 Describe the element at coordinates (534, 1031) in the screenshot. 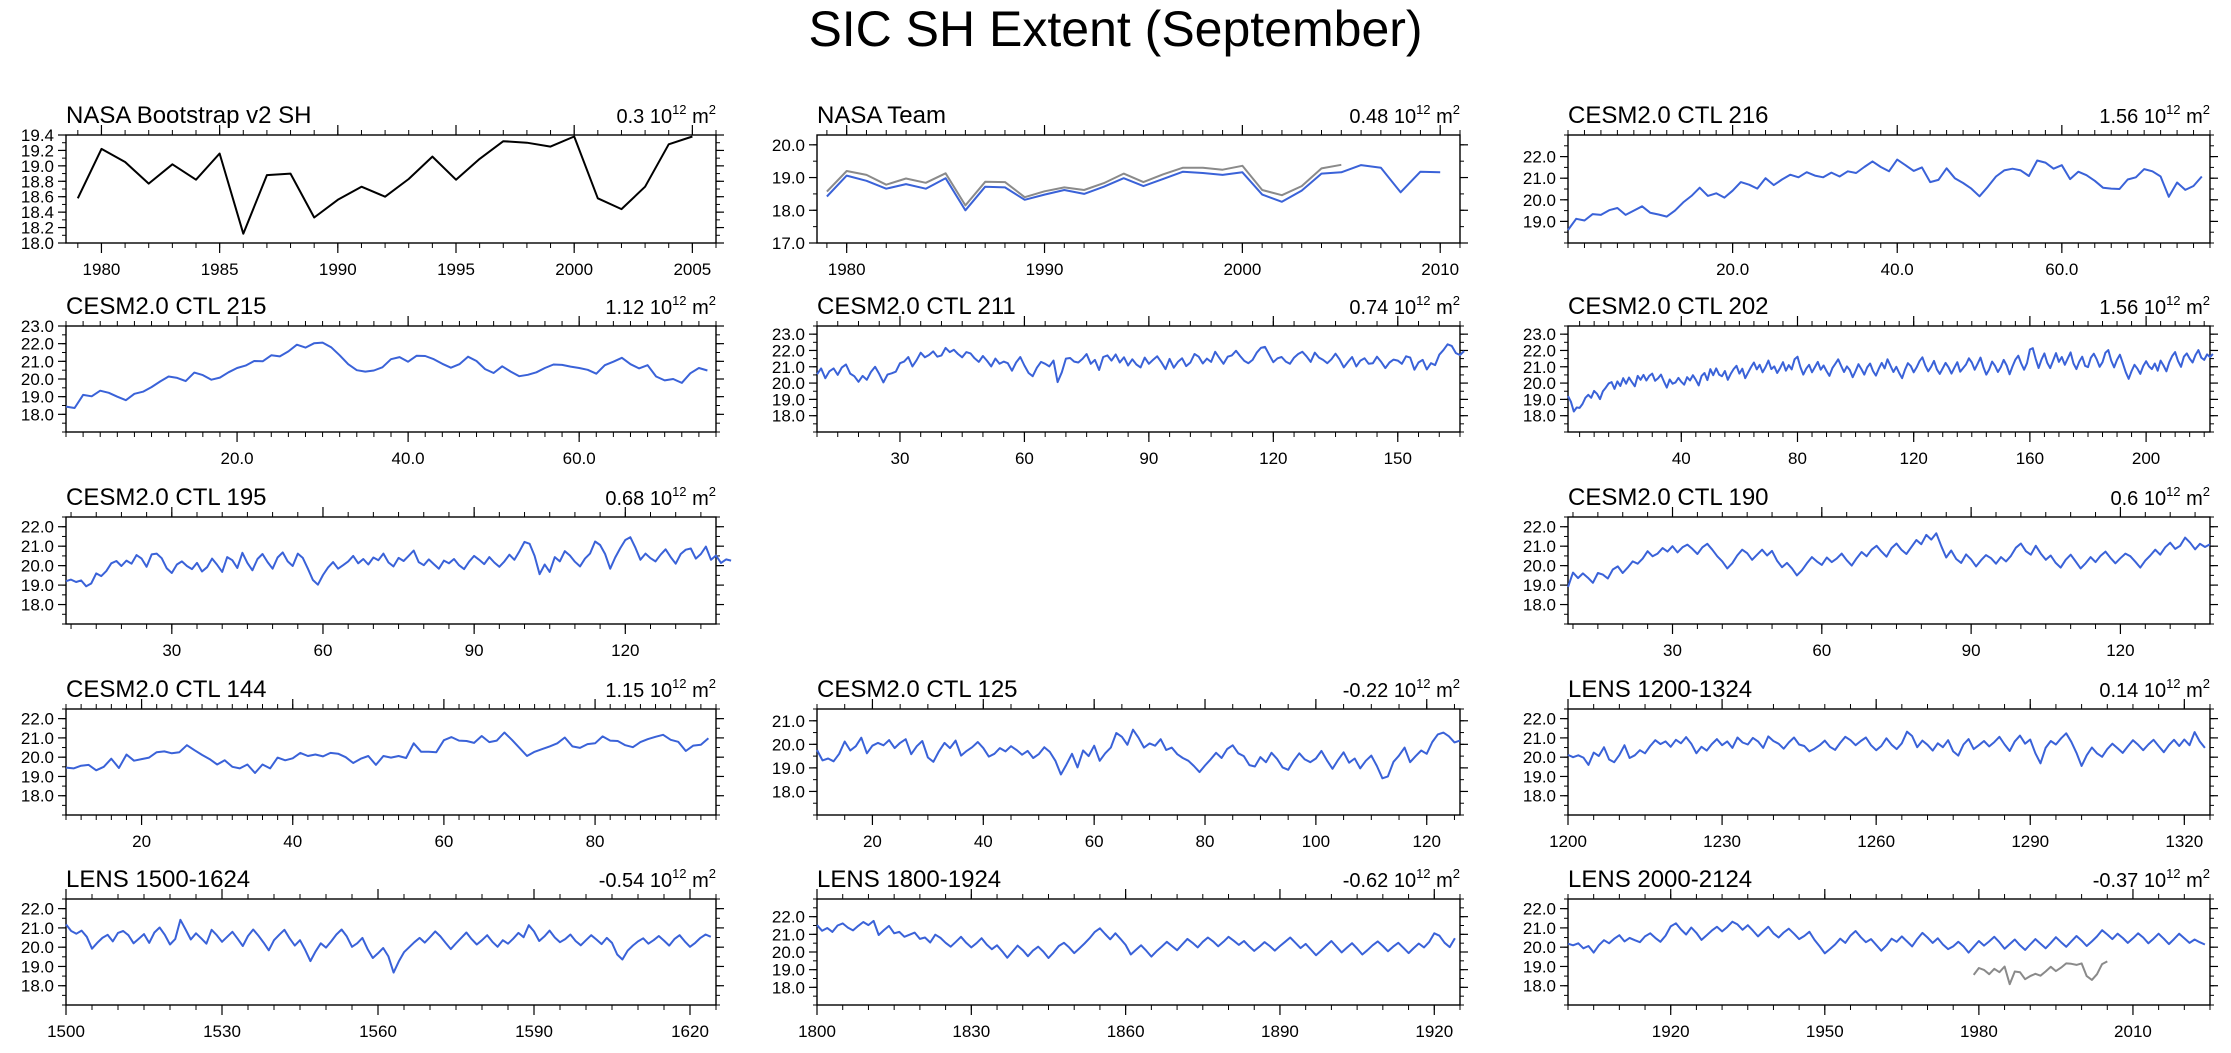

I see `x-tick-label: 1590` at that location.